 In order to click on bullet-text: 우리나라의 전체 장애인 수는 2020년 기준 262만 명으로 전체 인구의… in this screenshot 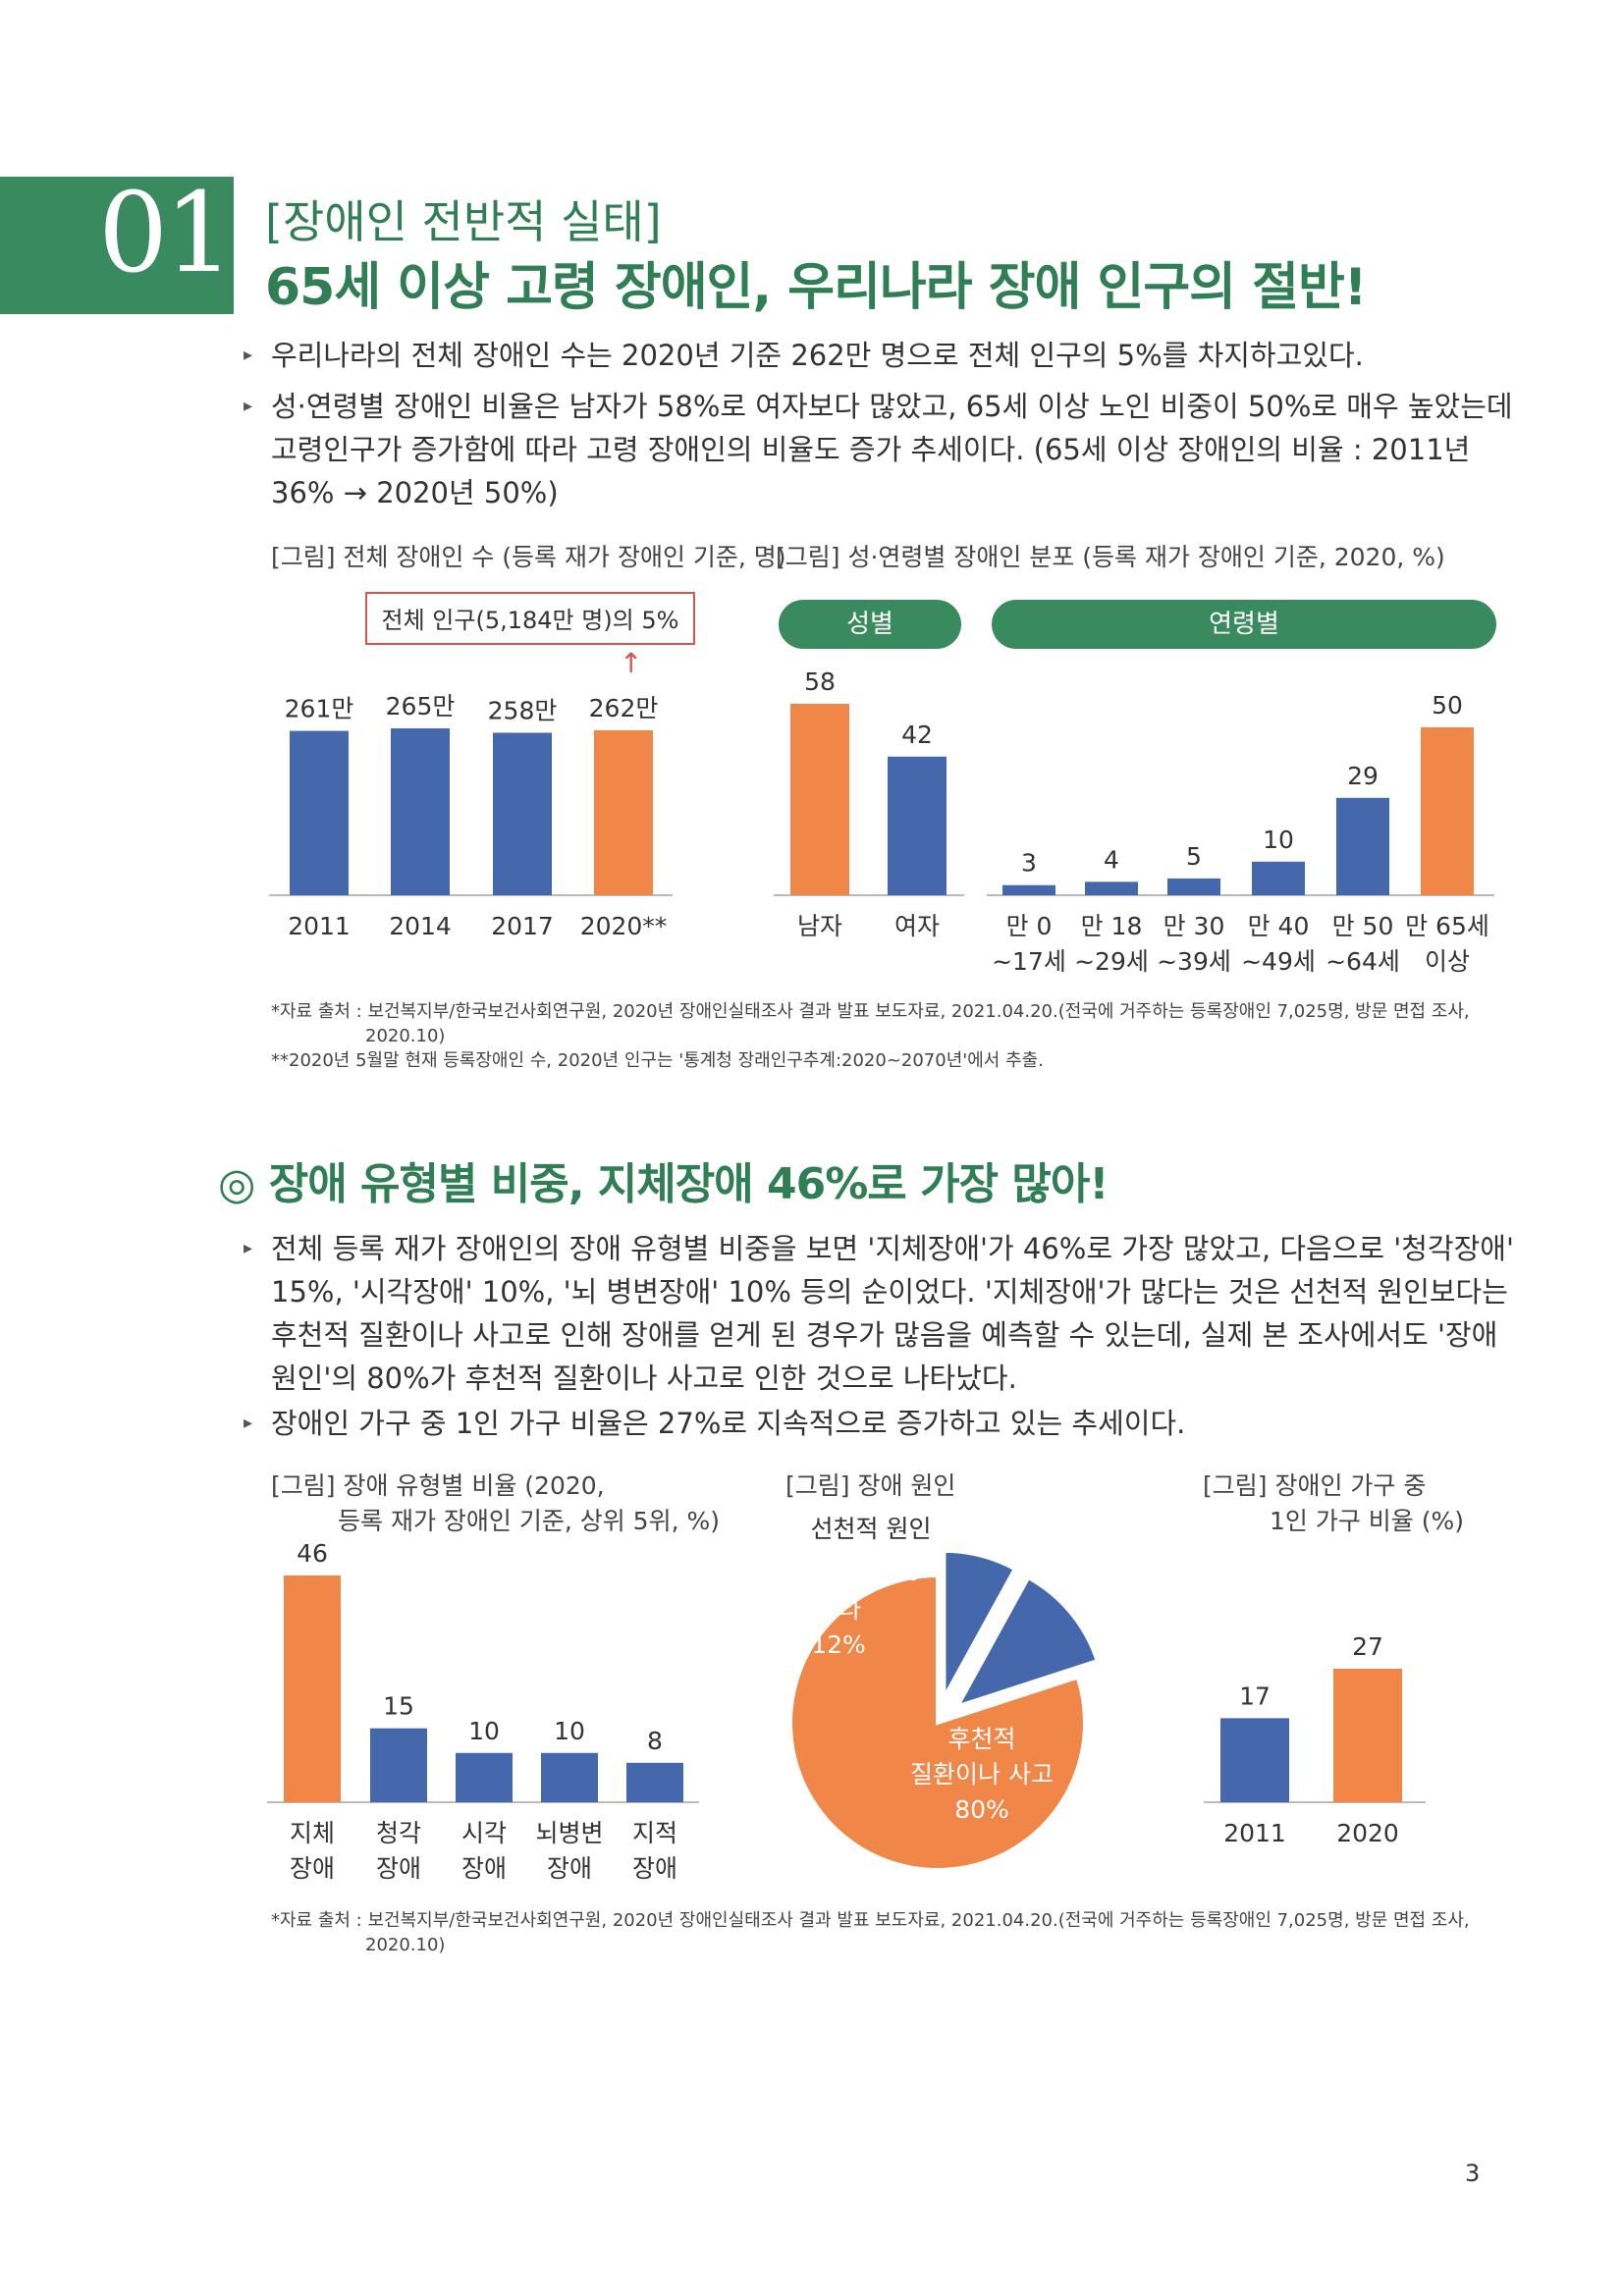, I will do `click(817, 356)`.